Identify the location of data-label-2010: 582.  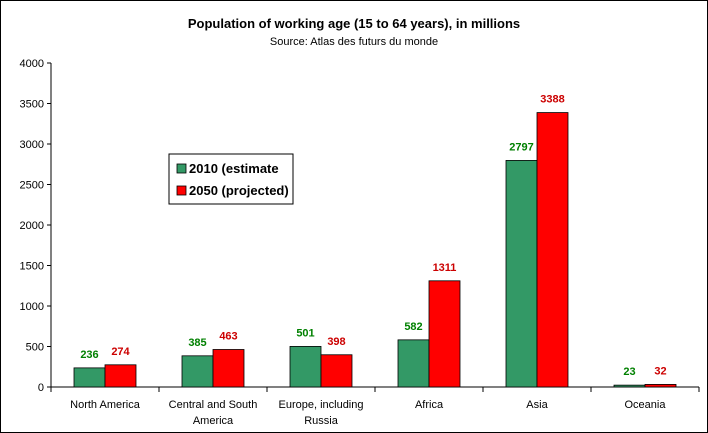
(413, 327).